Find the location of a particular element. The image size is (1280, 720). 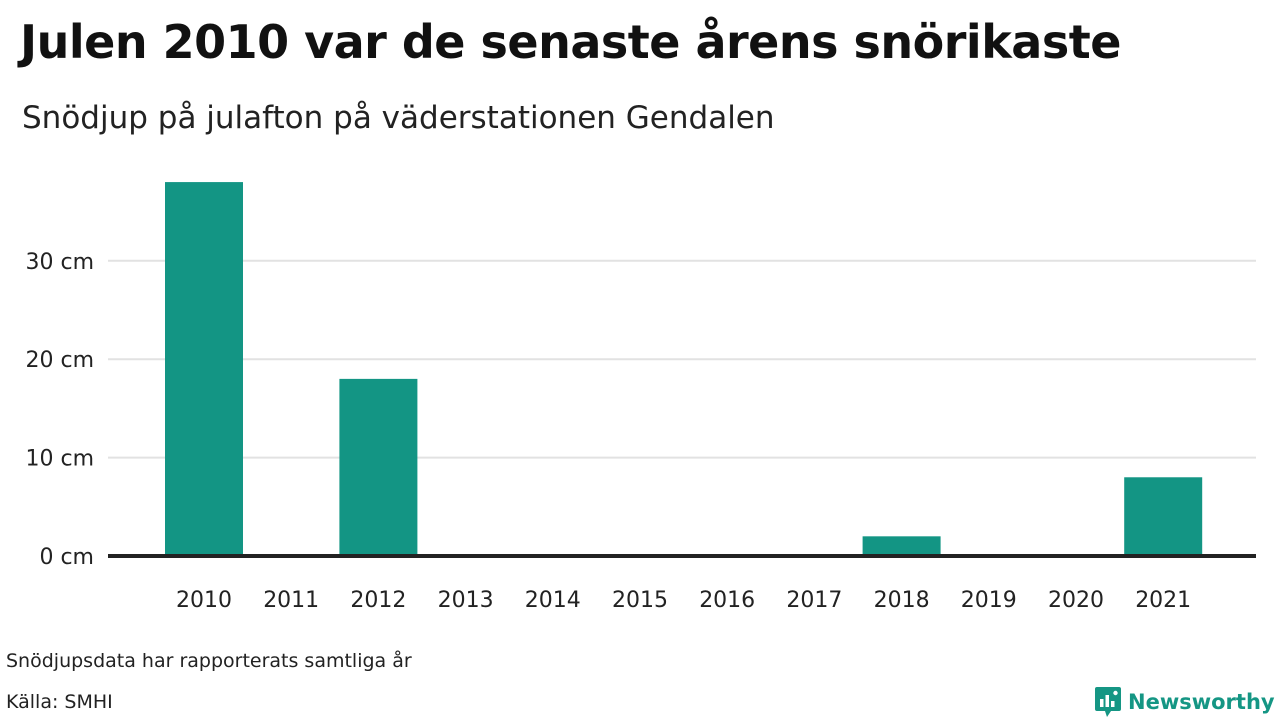

newsworthy-logo-icon is located at coordinates (1108, 702).